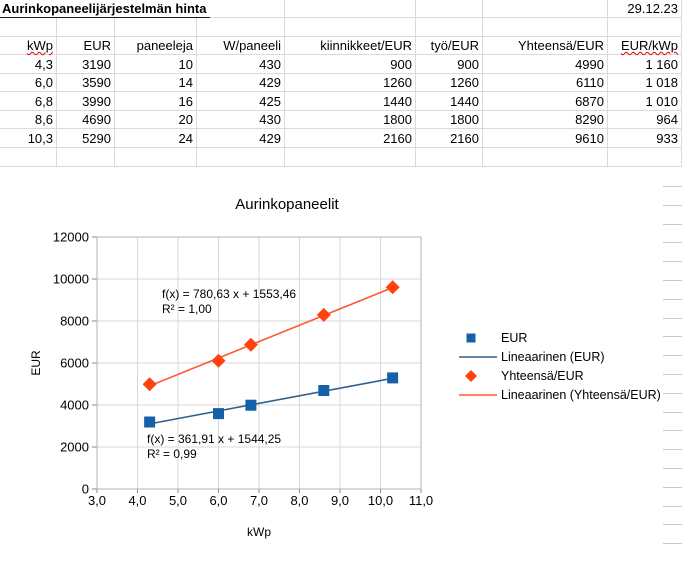 Image resolution: width=682 pixels, height=564 pixels. Describe the element at coordinates (545, 119) in the screenshot. I see `table-cell: 8290` at that location.